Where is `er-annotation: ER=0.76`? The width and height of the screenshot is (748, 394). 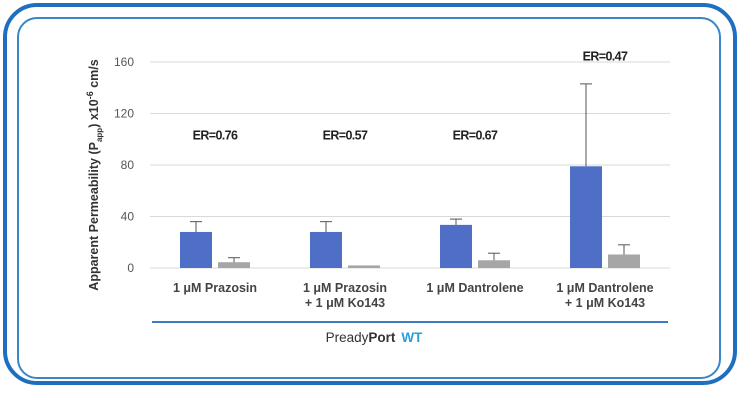 er-annotation: ER=0.76 is located at coordinates (215, 135).